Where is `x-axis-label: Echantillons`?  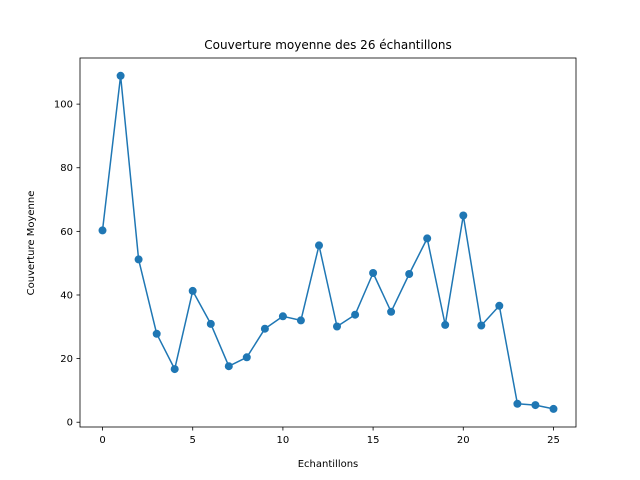 x-axis-label: Echantillons is located at coordinates (328, 464).